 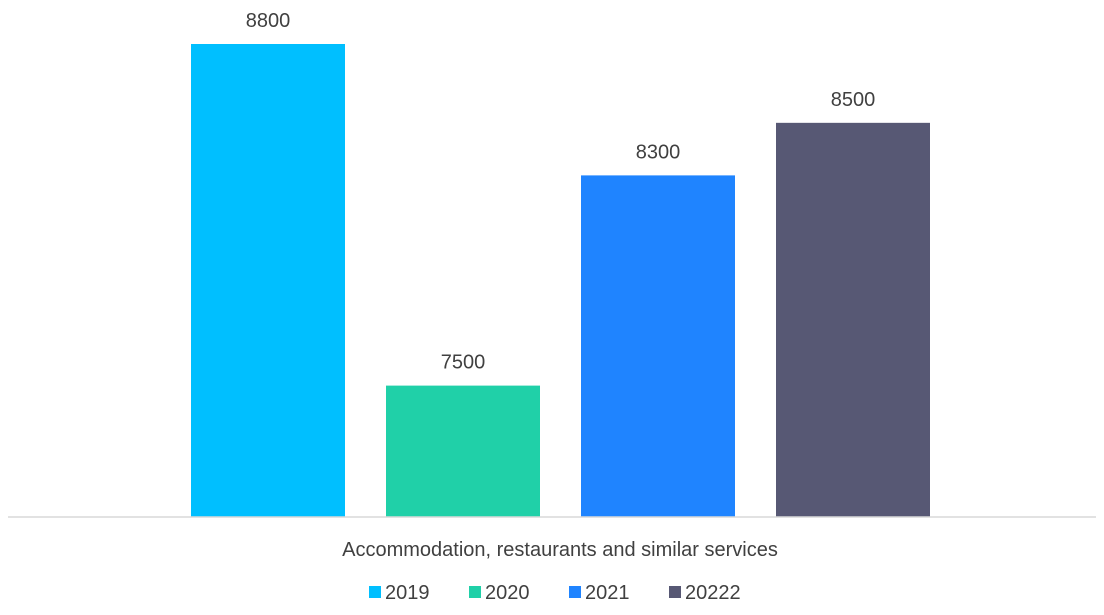 I want to click on data-label-20222: 8500, so click(x=853, y=100).